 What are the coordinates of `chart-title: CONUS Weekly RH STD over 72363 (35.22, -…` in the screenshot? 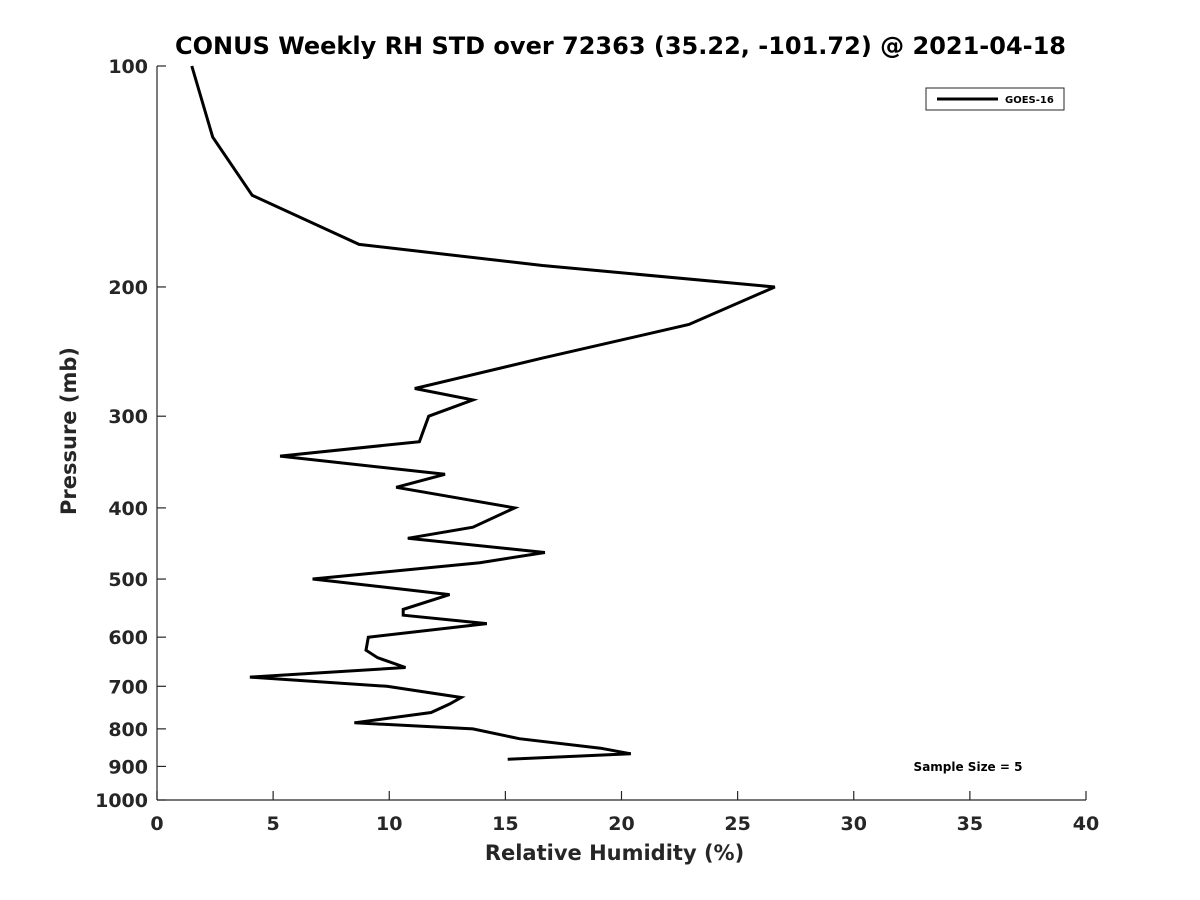 It's located at (620, 46).